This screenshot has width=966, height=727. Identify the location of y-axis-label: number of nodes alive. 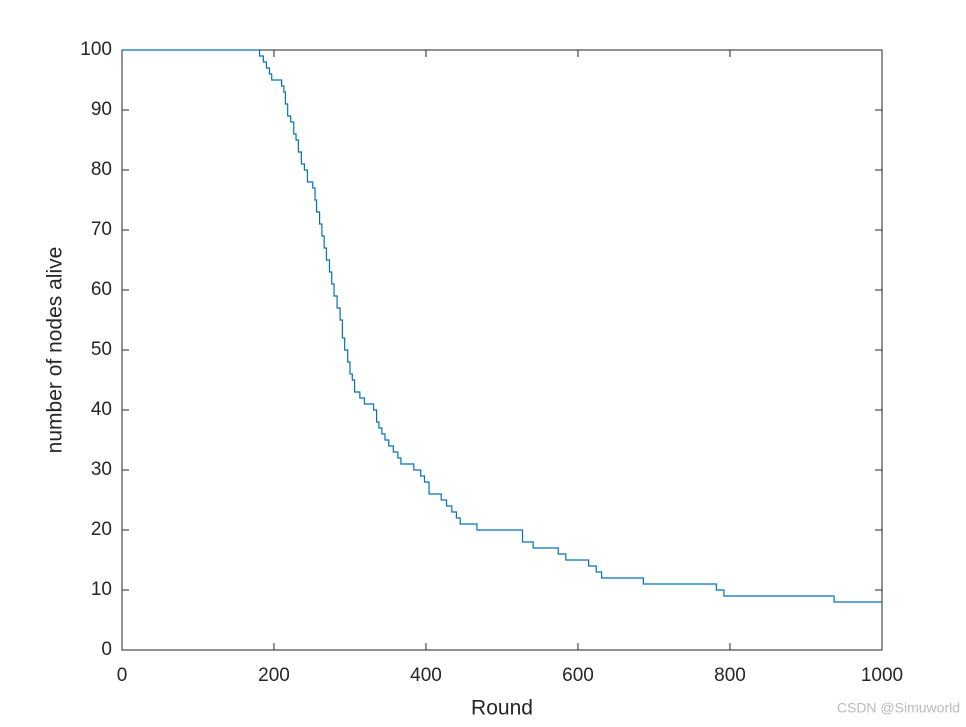
(55, 350).